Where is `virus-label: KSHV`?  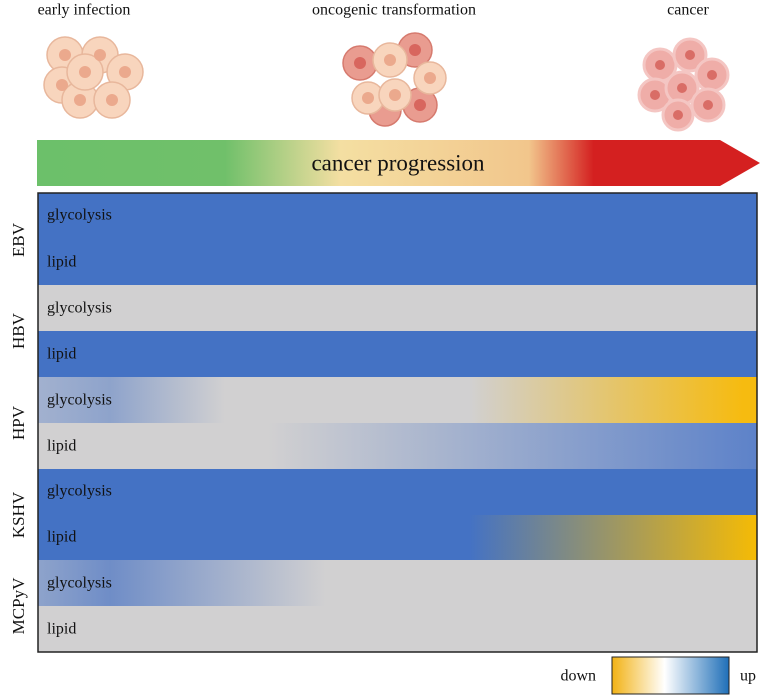 virus-label: KSHV is located at coordinates (18, 514).